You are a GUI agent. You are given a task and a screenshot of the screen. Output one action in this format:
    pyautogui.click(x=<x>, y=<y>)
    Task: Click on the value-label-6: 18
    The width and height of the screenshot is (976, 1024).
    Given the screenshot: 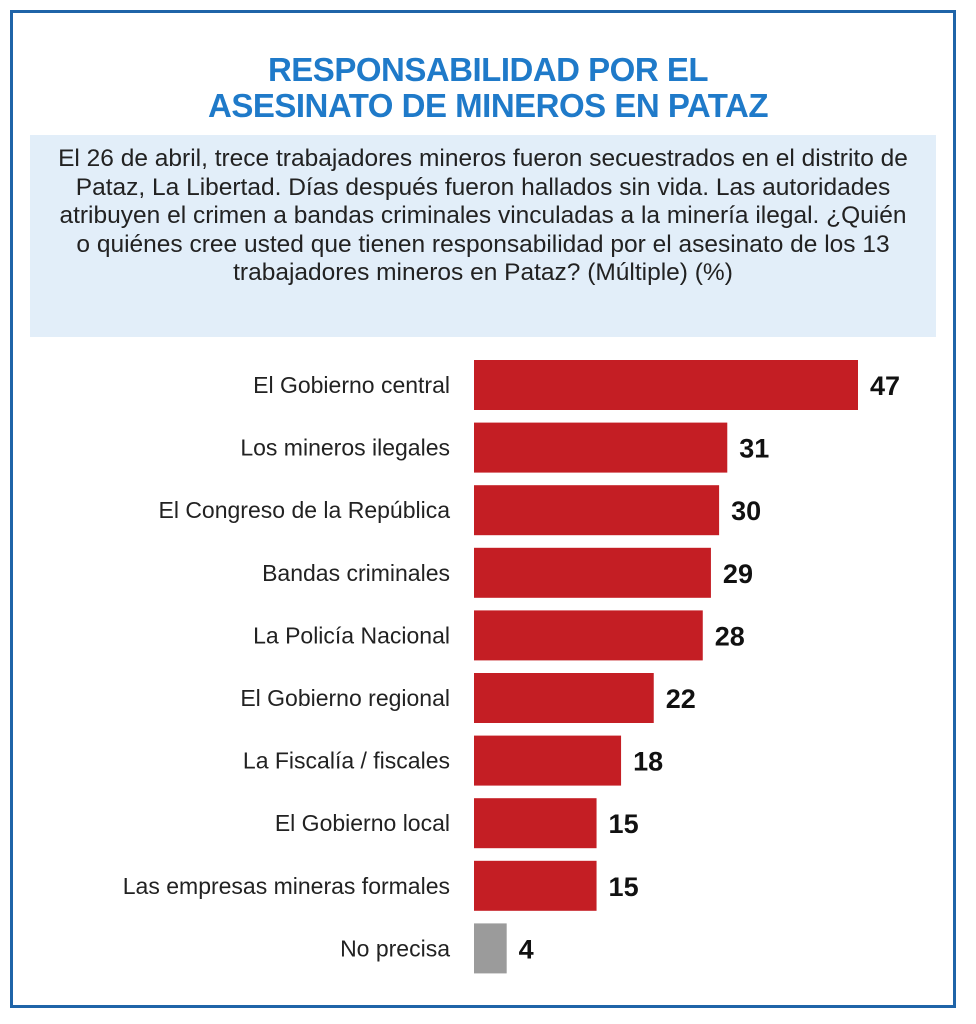 What is the action you would take?
    pyautogui.click(x=648, y=762)
    